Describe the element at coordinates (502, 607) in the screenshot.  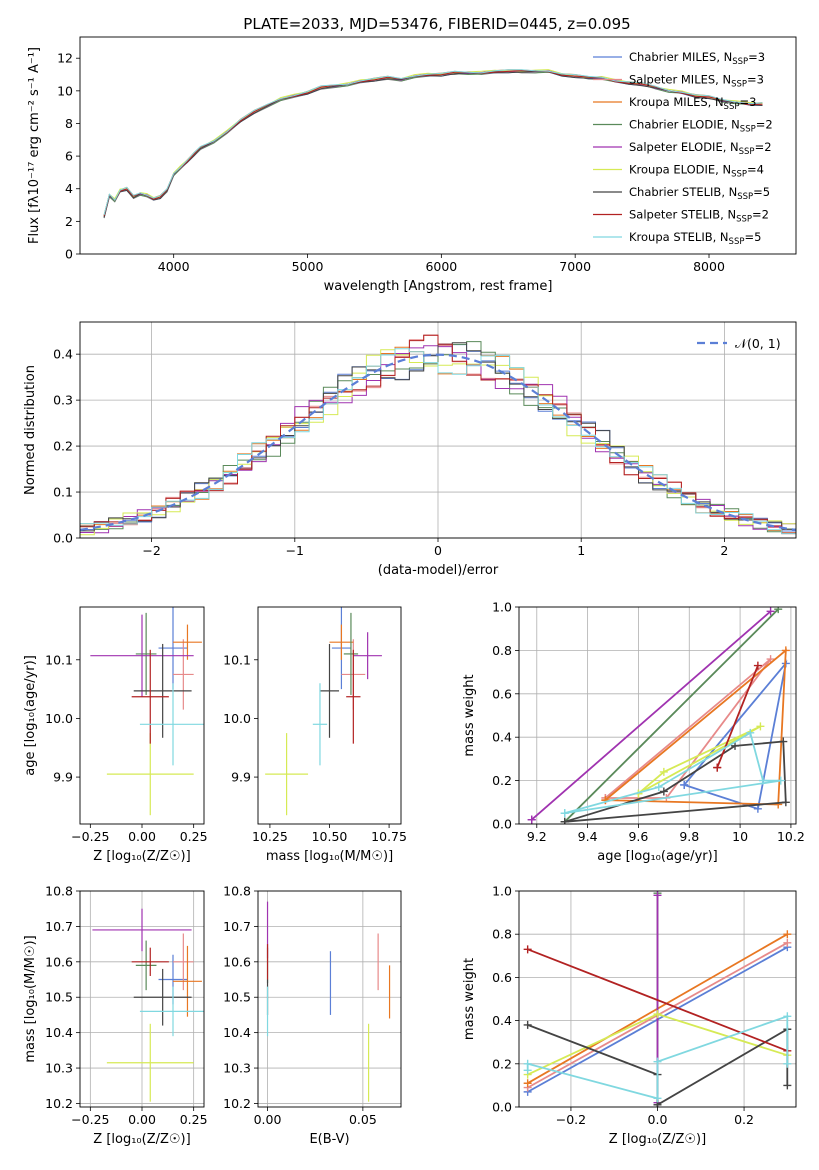
I see `y-tick-label: 1.0` at that location.